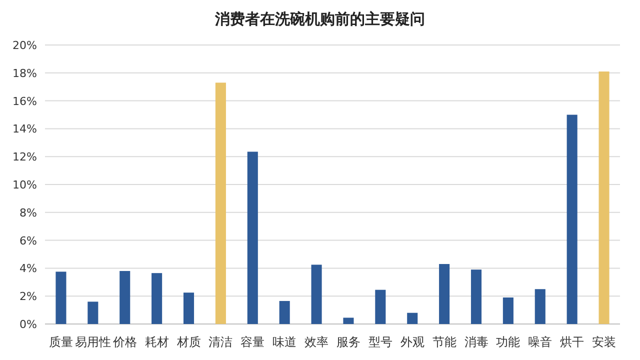 The width and height of the screenshot is (640, 360). I want to click on x-tick-label: 安装, so click(604, 342).